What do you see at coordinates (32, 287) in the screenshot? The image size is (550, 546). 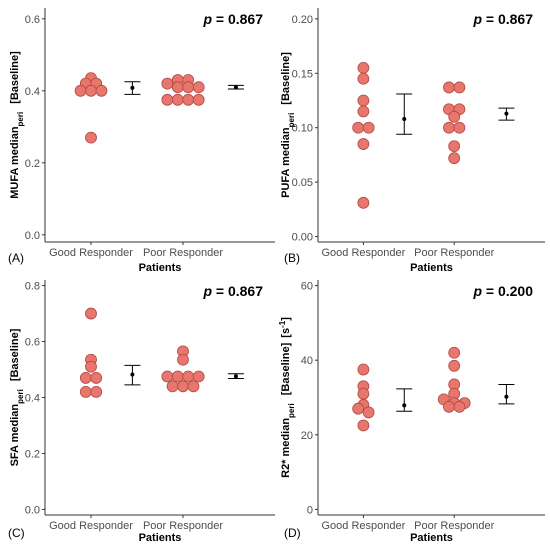 I see `y-tick-label: 0.8` at bounding box center [32, 287].